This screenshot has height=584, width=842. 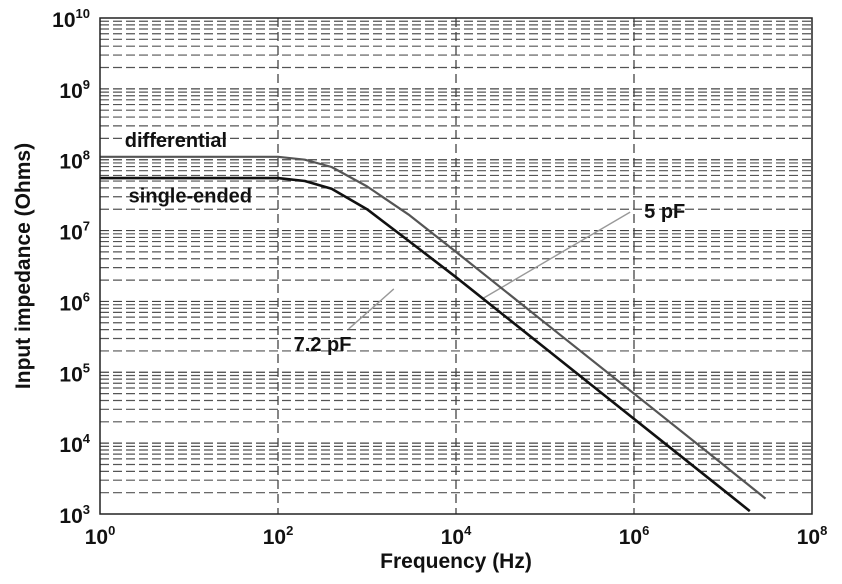 I want to click on y-tick-label: 10¹⁰, so click(x=71, y=19).